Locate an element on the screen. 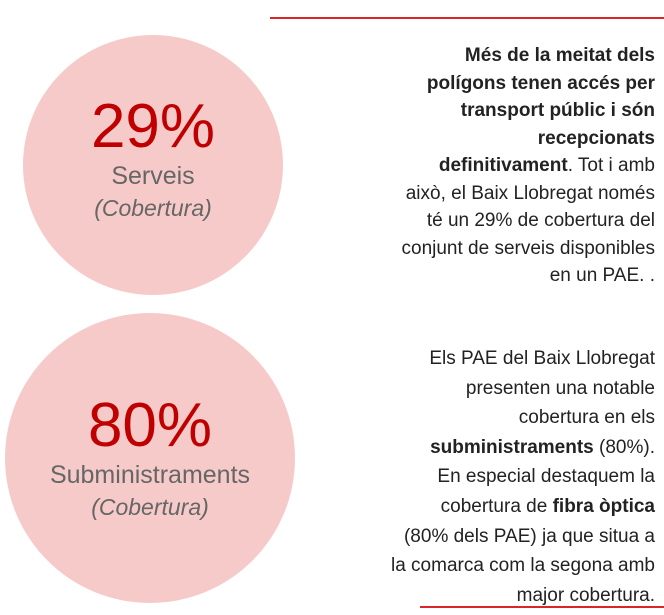  bottom-rule is located at coordinates (542, 607).